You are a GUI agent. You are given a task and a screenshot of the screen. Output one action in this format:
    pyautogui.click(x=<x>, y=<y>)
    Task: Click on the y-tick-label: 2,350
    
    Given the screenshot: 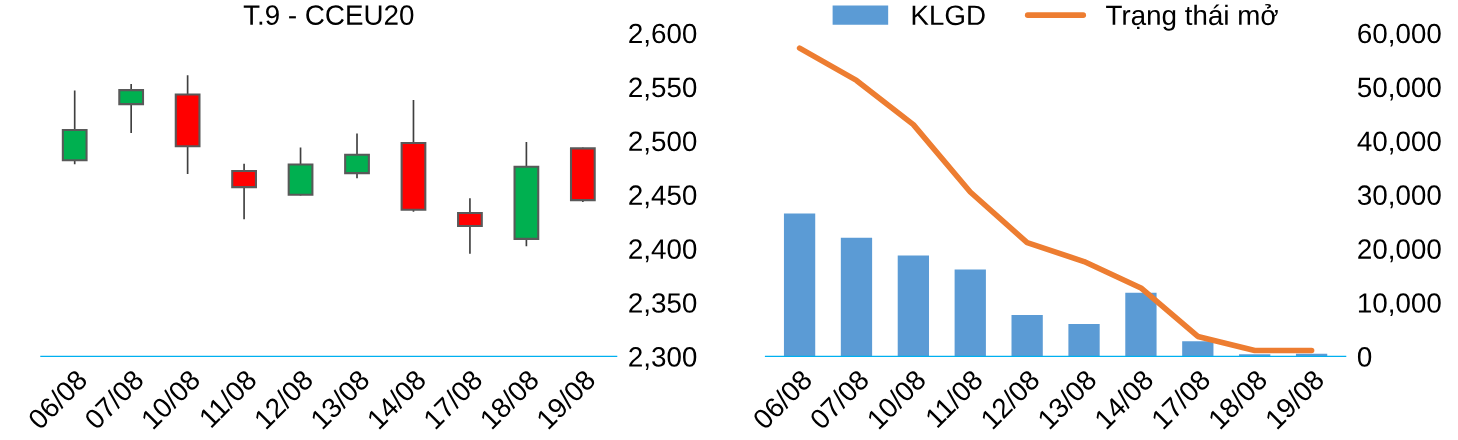 What is the action you would take?
    pyautogui.click(x=663, y=305)
    